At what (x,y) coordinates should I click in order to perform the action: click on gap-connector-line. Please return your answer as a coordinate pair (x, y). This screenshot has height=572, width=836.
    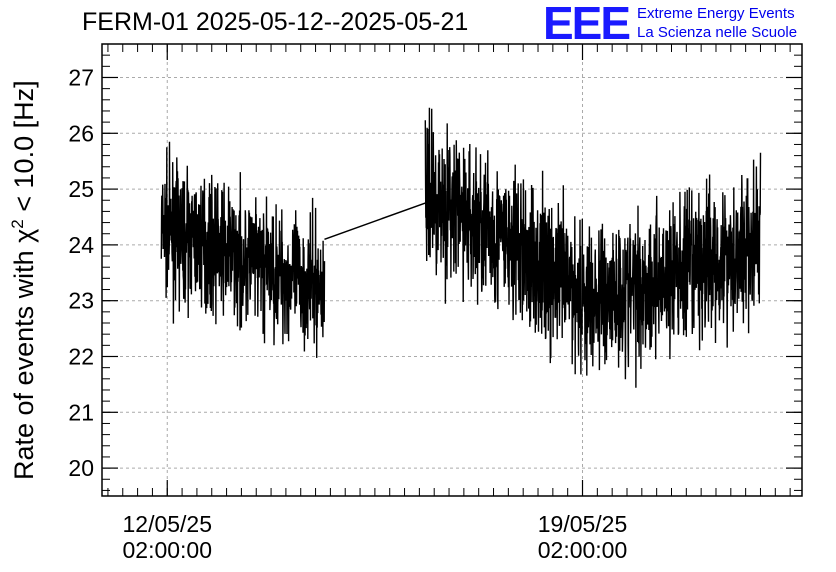
    Looking at the image, I should click on (375, 221).